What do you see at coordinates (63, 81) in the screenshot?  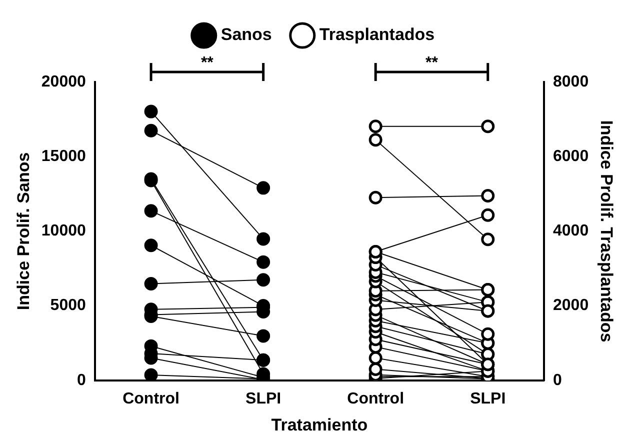 I see `y-tick-label: 20000` at bounding box center [63, 81].